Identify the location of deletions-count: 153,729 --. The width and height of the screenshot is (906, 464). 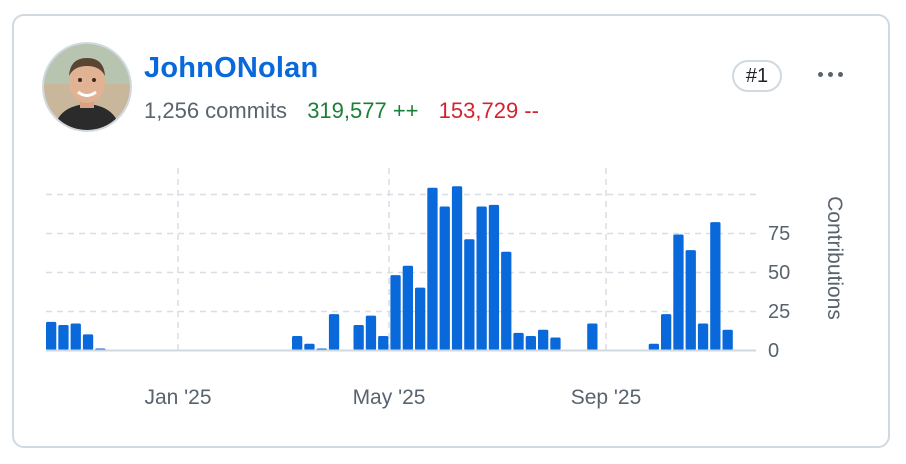
(488, 110).